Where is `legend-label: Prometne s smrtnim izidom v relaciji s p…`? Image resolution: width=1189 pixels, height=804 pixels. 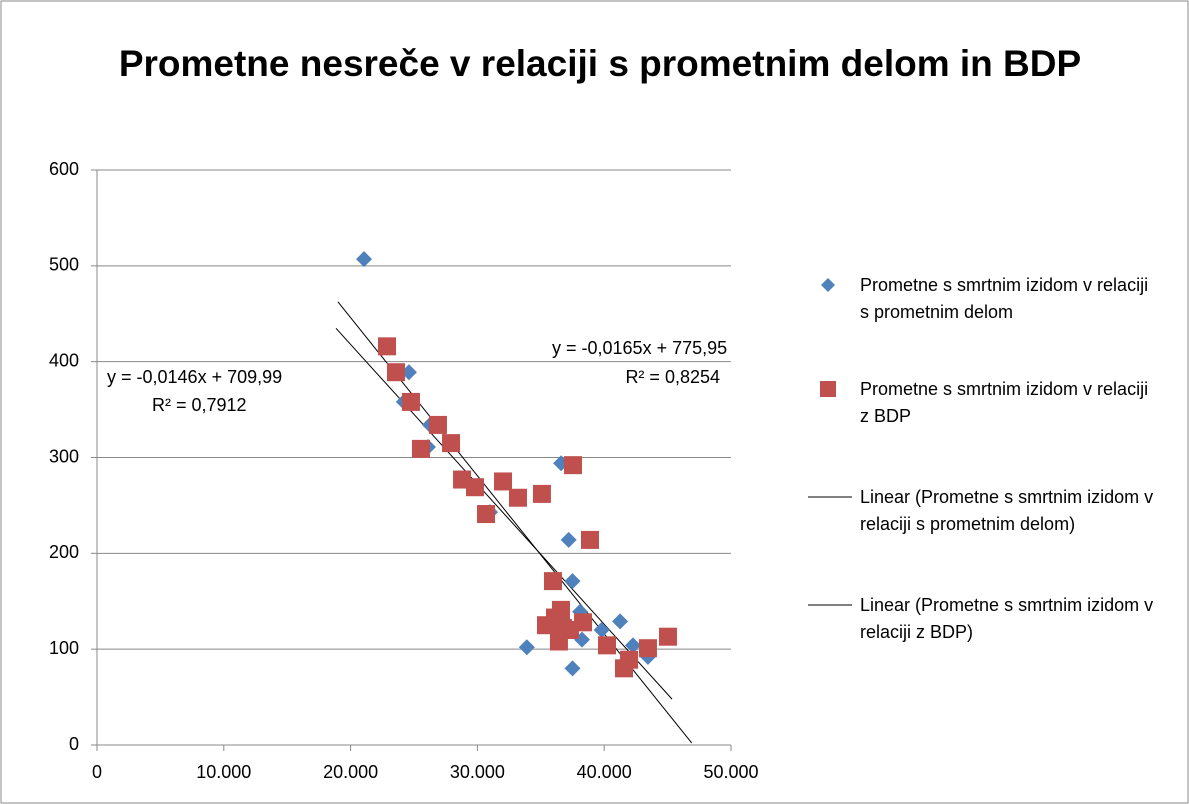 legend-label: Prometne s smrtnim izidom v relaciji s p… is located at coordinates (1004, 298).